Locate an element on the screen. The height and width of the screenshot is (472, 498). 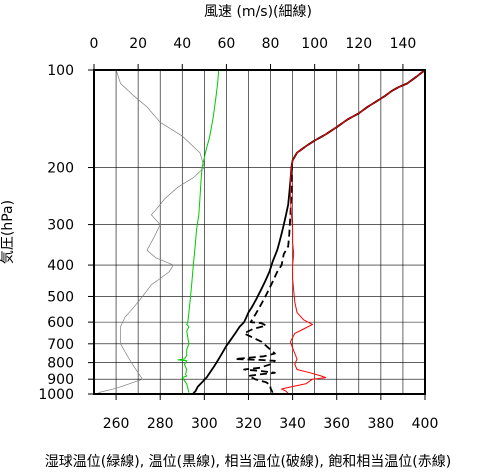
bottom-axis-label: 湿球温位(緑線), 温位(黒線), 相当温位(破線), 飽和相当温位(赤線) is located at coordinates (248, 461).